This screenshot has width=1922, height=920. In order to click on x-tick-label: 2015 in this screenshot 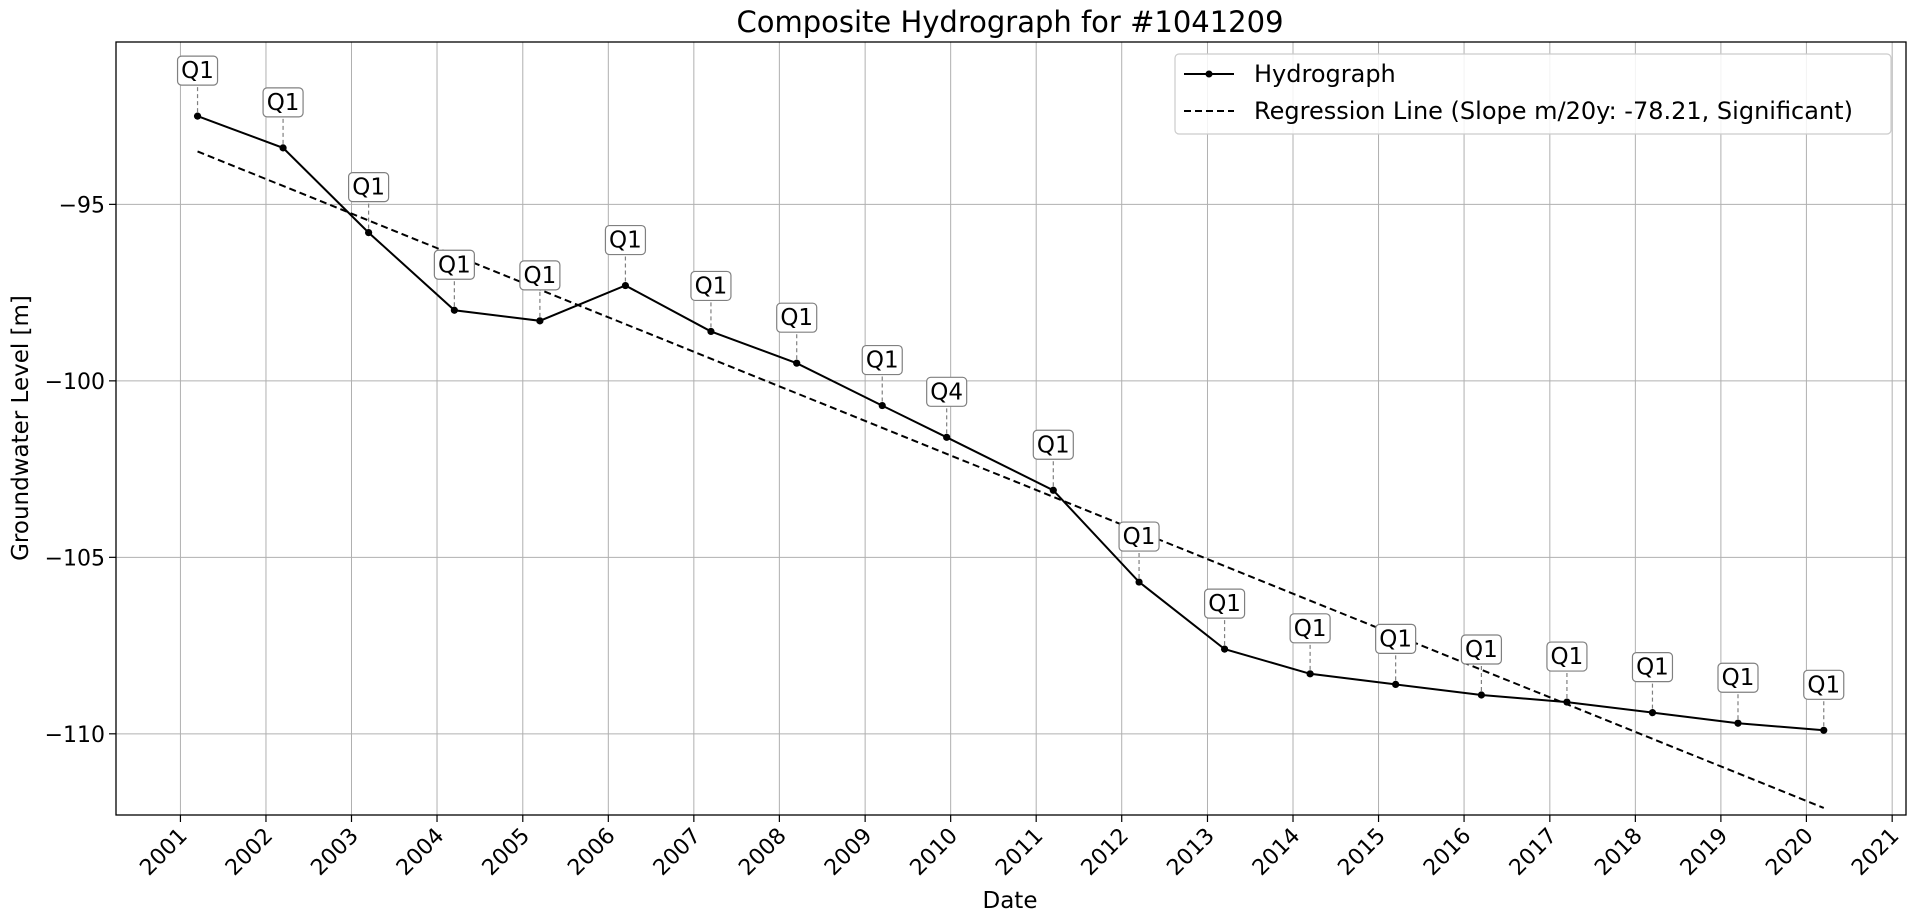, I will do `click(1362, 852)`.